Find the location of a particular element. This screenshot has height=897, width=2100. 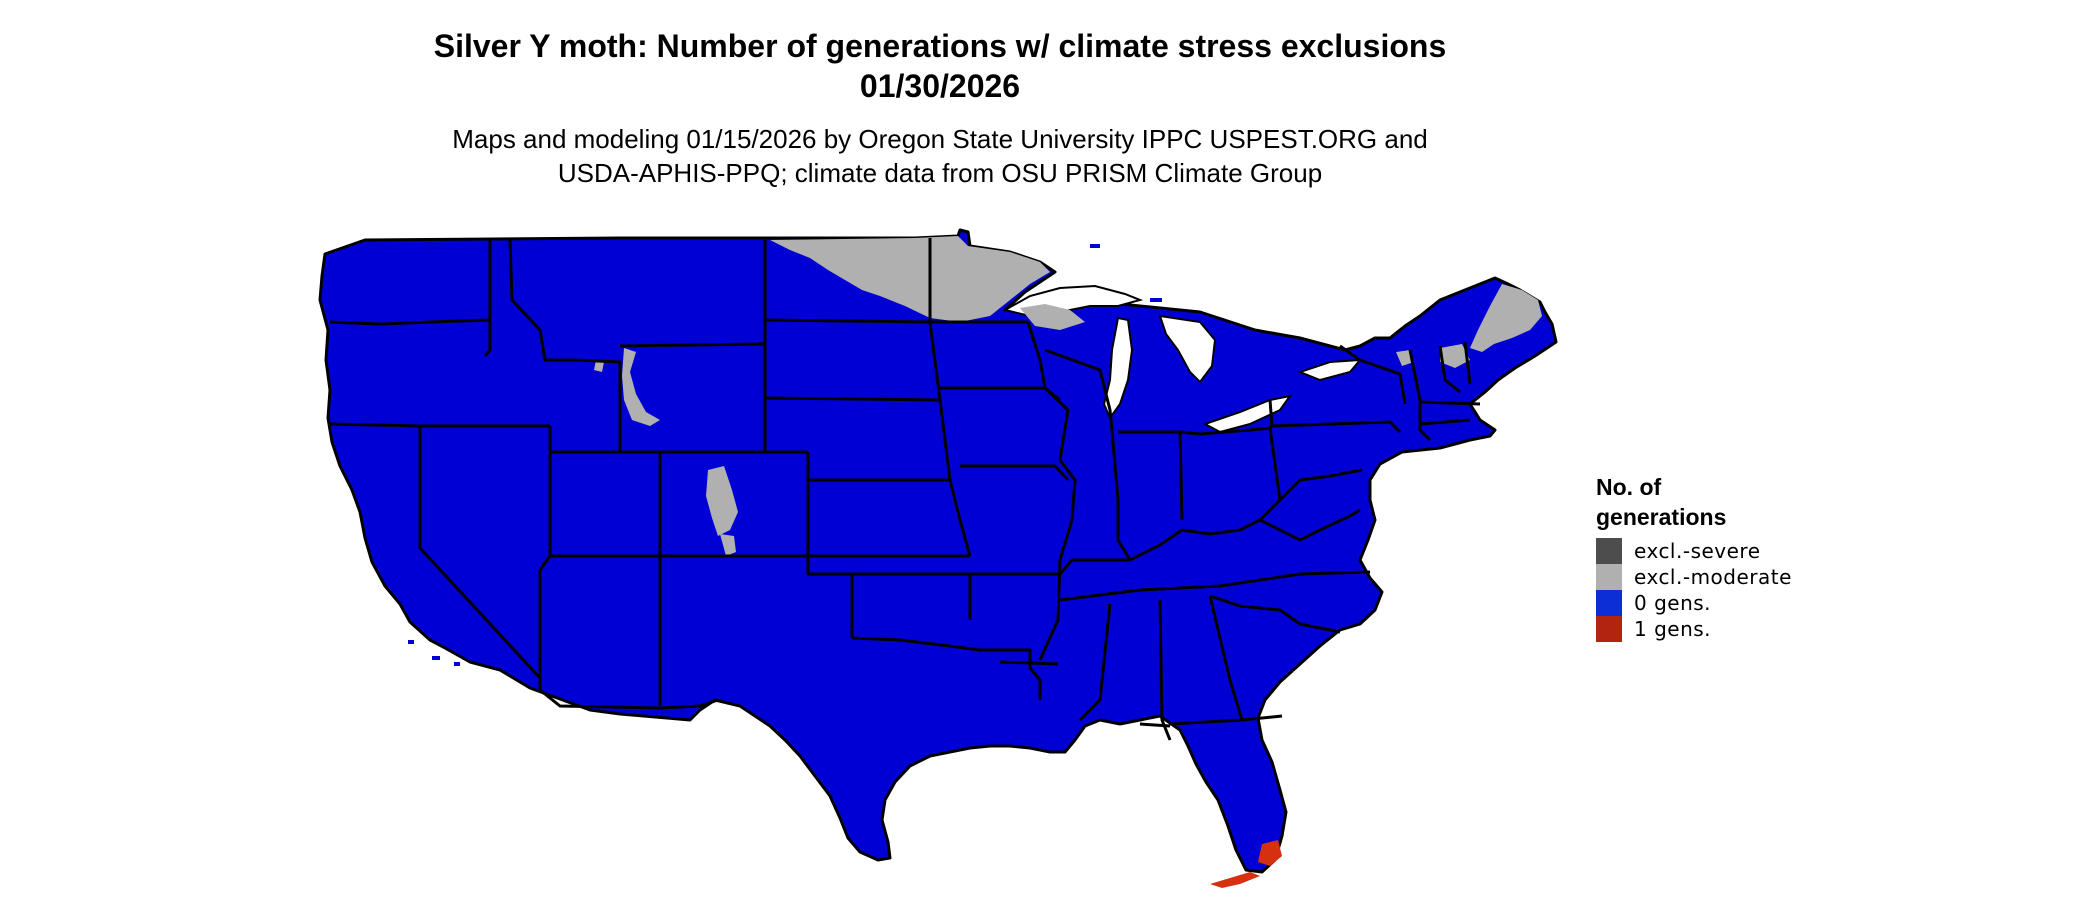

legend-item-0-gens: 0 gens. is located at coordinates (1694, 603).